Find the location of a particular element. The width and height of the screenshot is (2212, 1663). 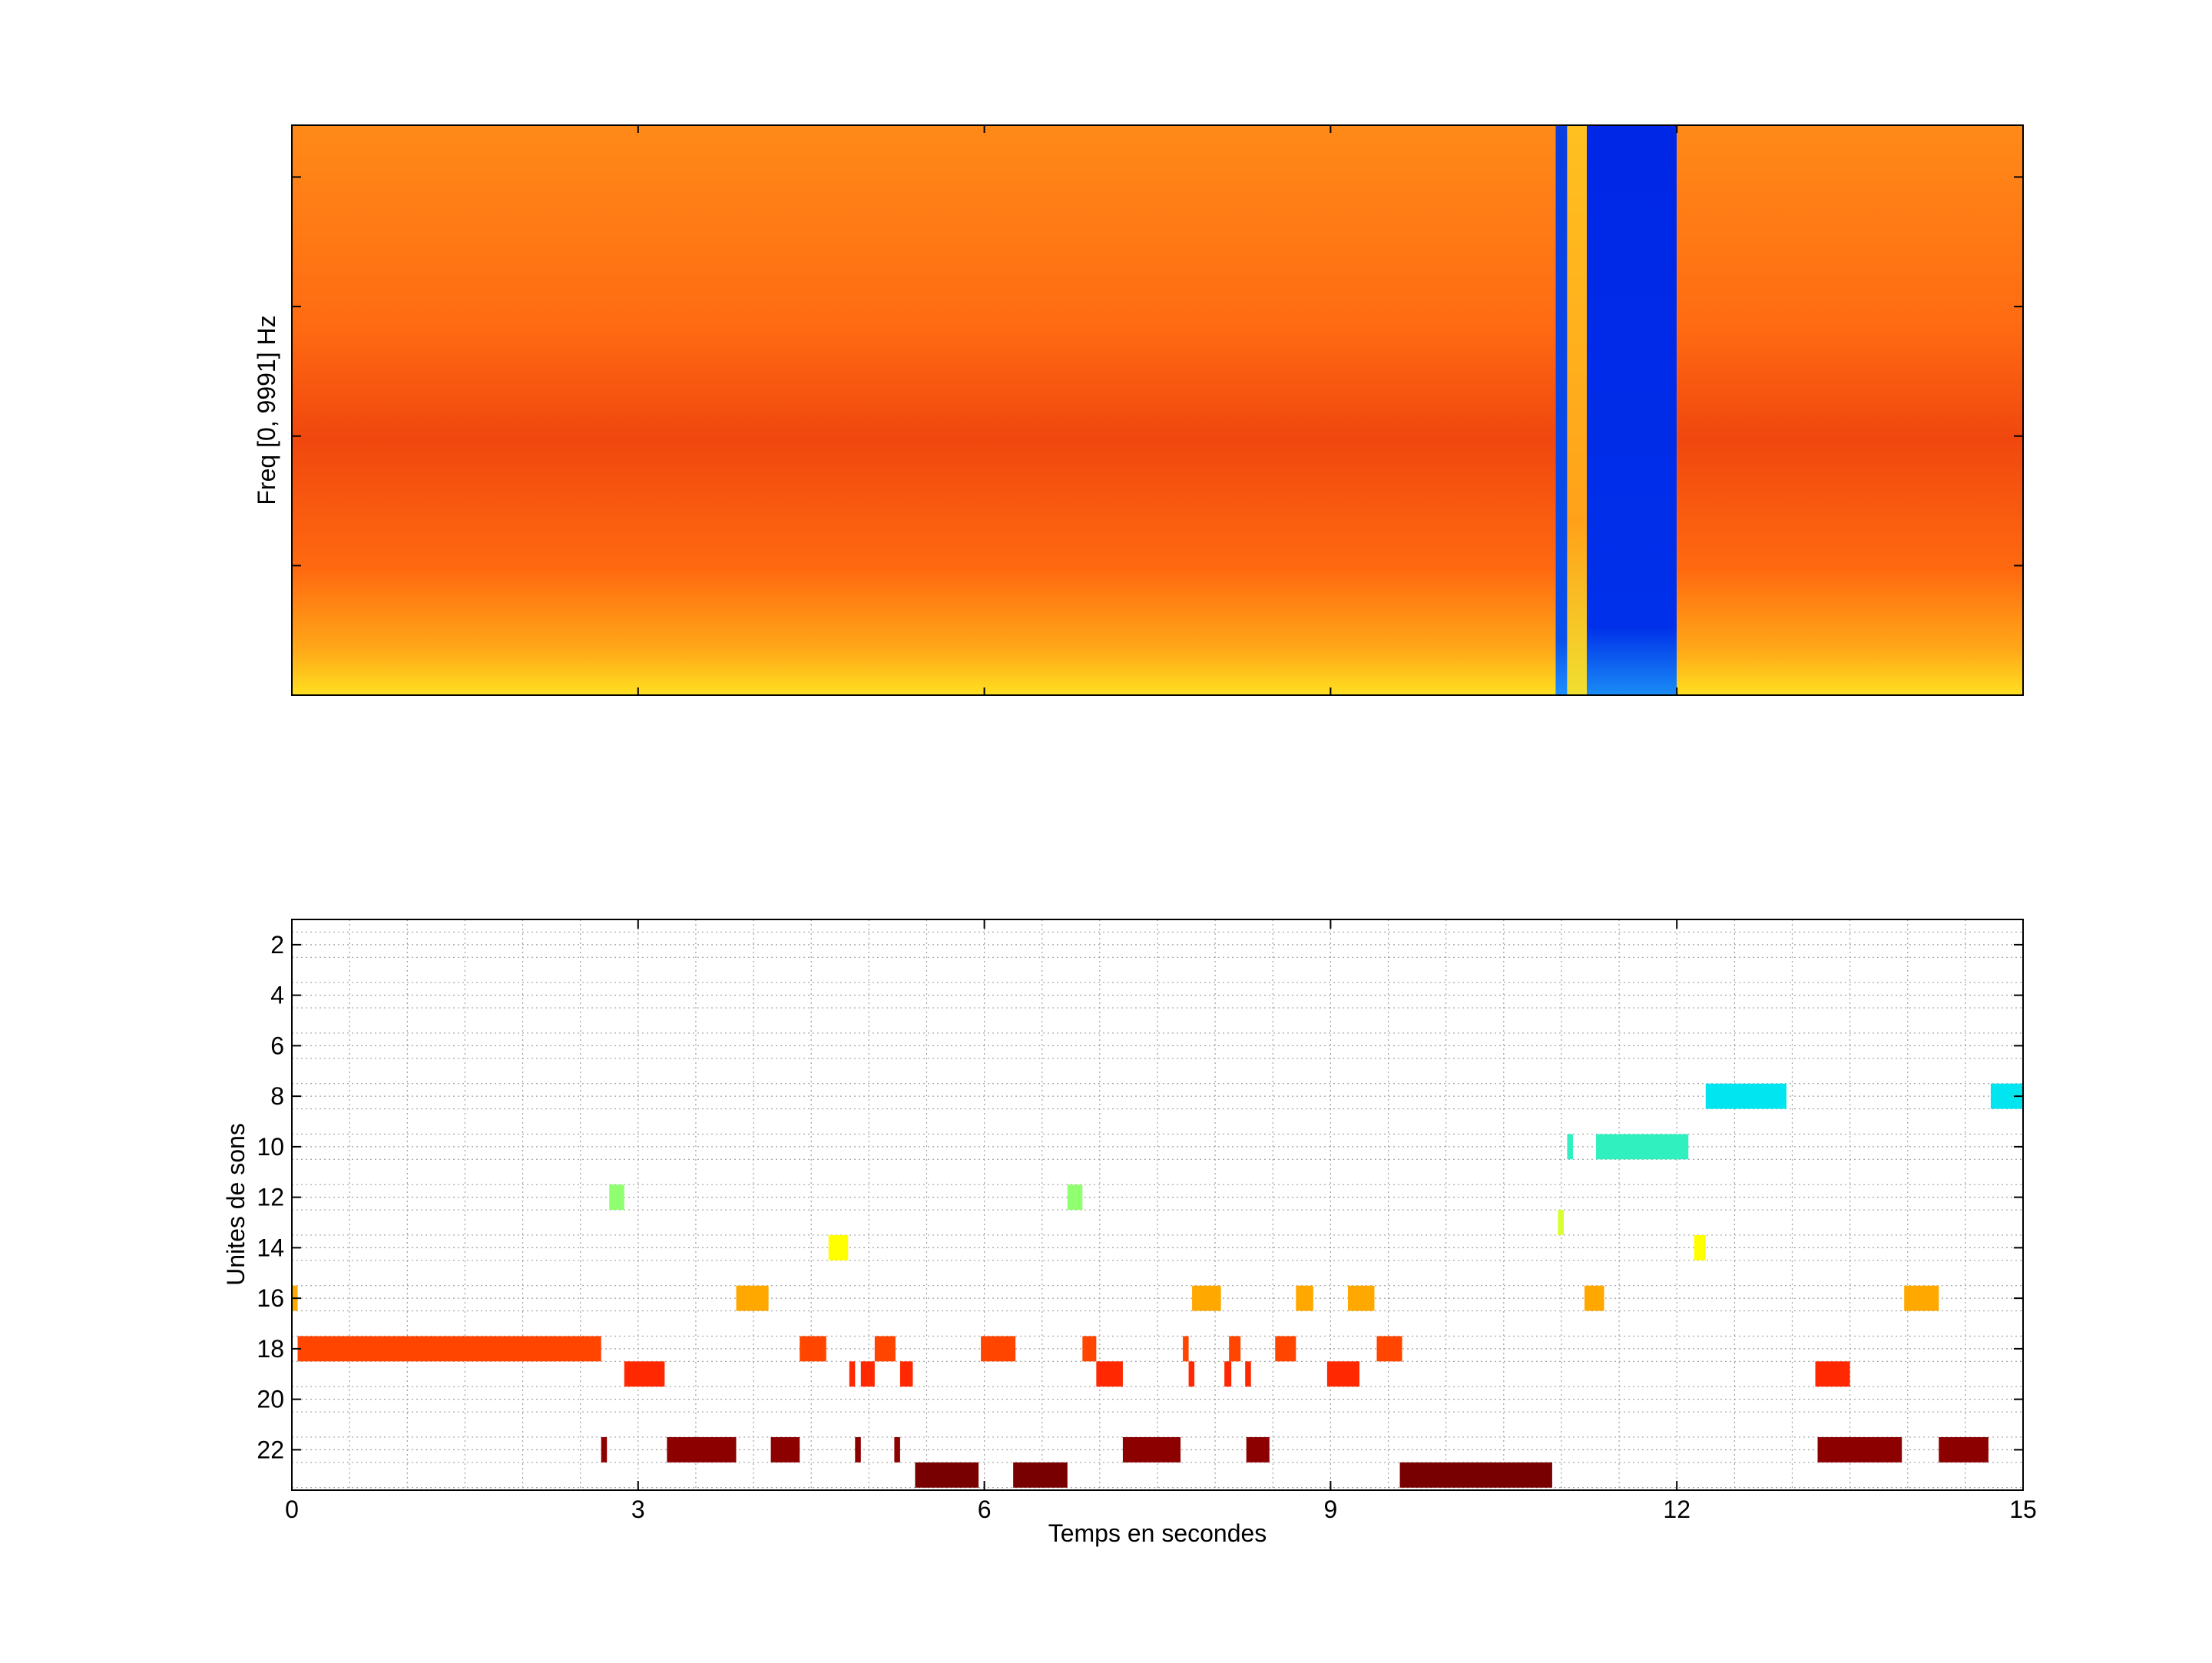

y-tick-label: 20 is located at coordinates (270, 1399).